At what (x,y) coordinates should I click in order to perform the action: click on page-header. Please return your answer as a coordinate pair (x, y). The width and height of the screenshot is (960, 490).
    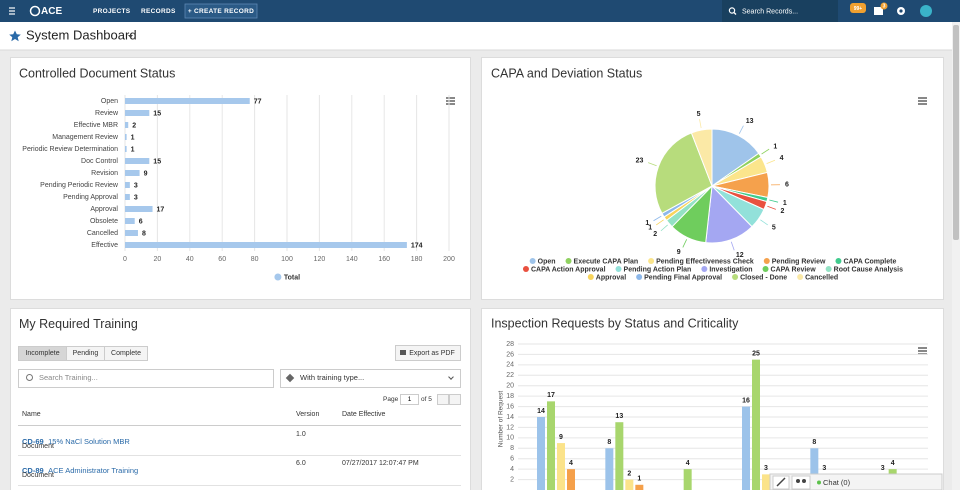
    Looking at the image, I should click on (476, 36).